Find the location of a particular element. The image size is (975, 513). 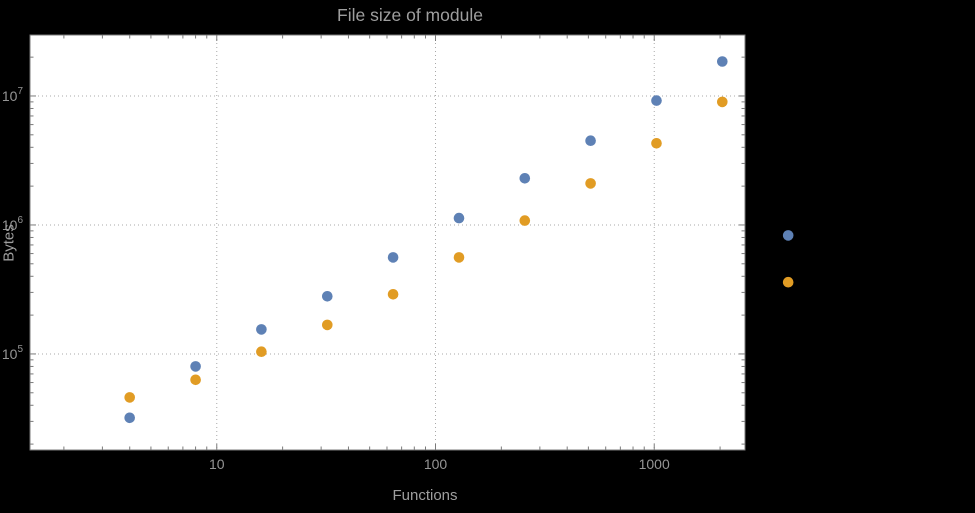

y-axis-label: Bytes is located at coordinates (9, 243).